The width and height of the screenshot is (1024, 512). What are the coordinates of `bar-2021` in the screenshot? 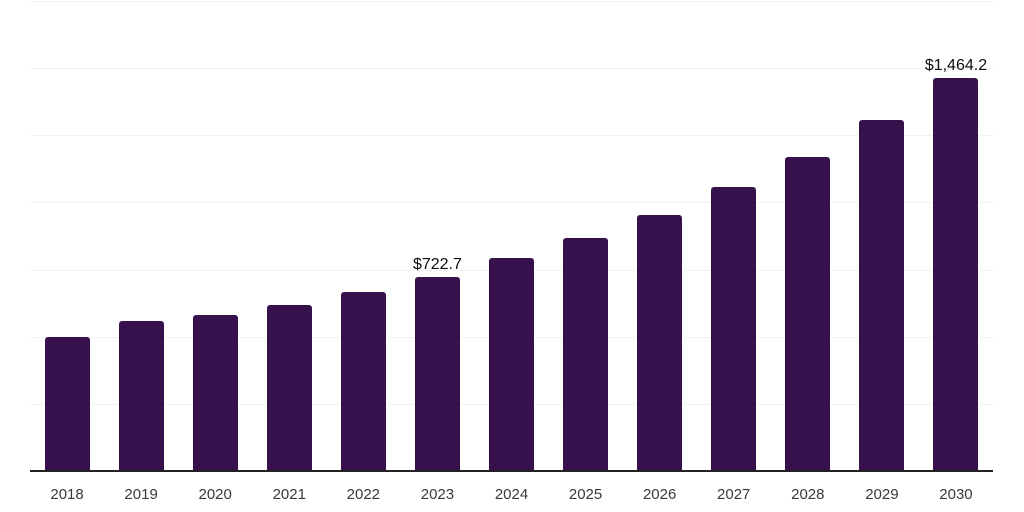 It's located at (289, 387).